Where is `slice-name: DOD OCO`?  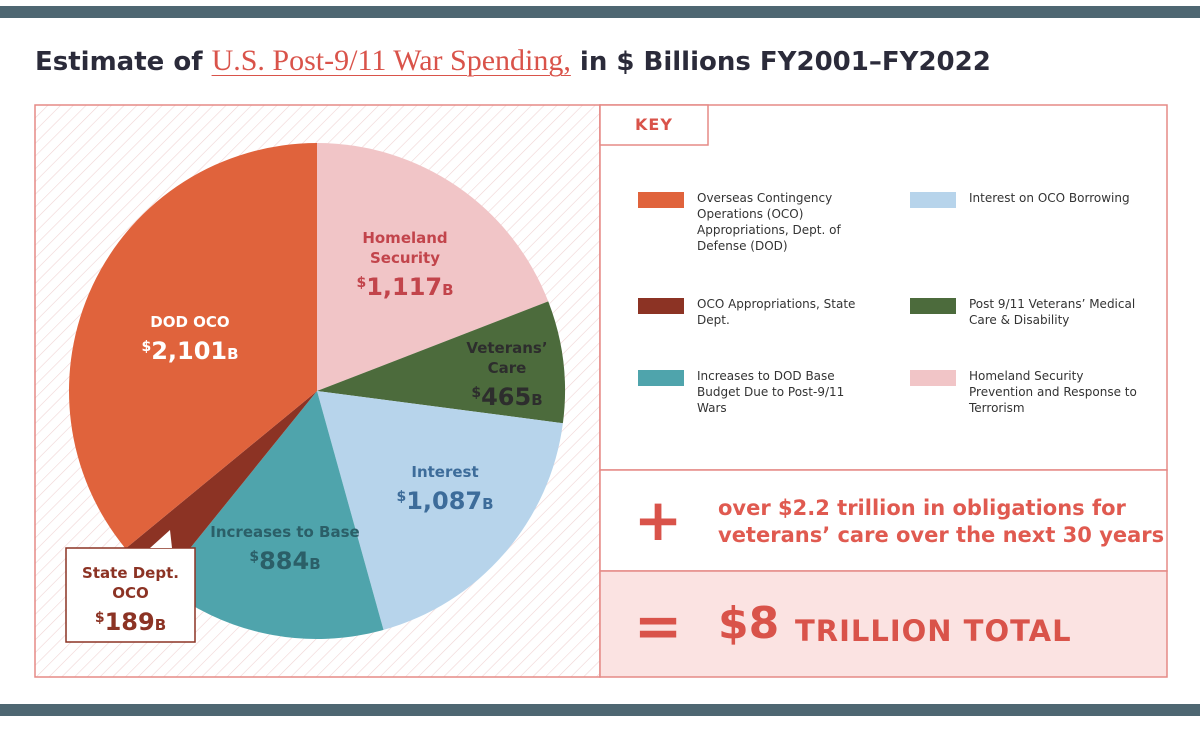 slice-name: DOD OCO is located at coordinates (190, 322).